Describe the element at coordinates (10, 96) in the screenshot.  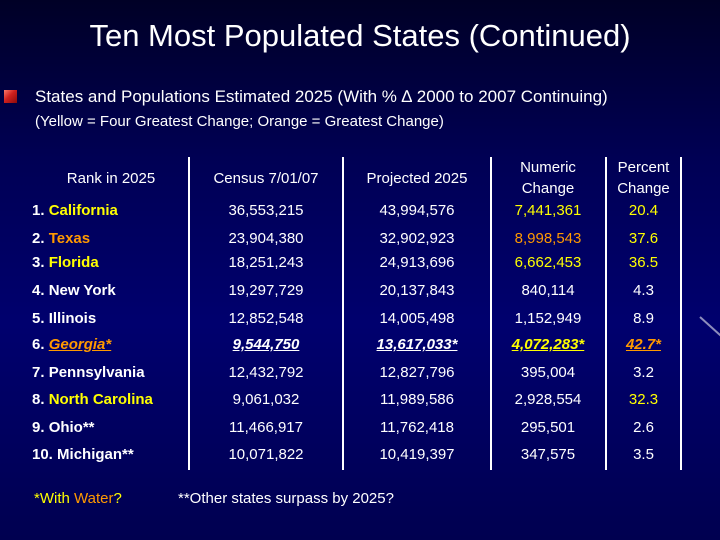
I see `bullet-square-icon` at that location.